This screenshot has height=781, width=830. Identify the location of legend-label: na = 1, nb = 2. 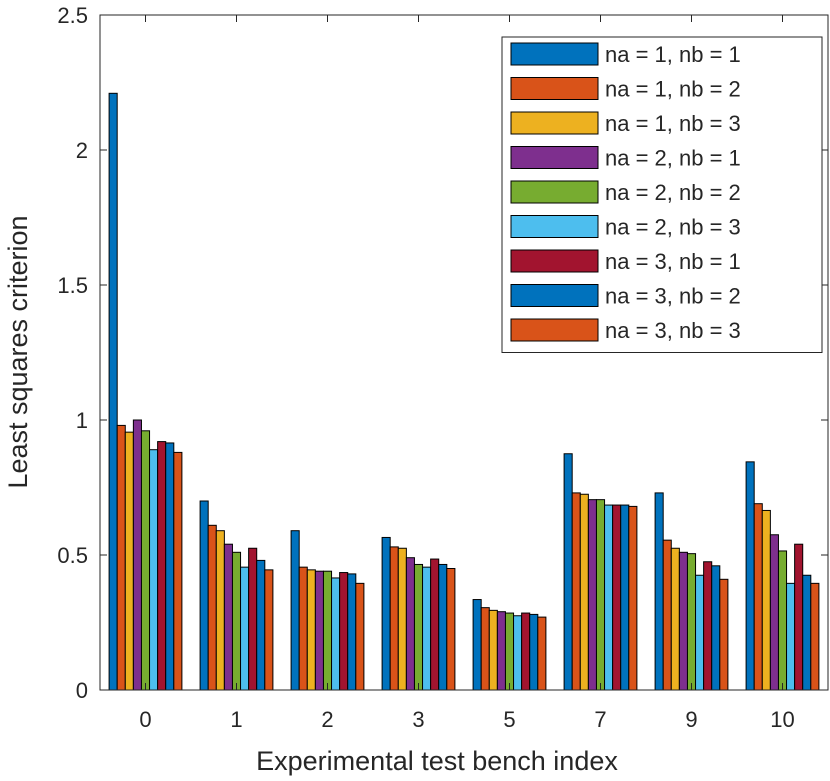
(673, 89).